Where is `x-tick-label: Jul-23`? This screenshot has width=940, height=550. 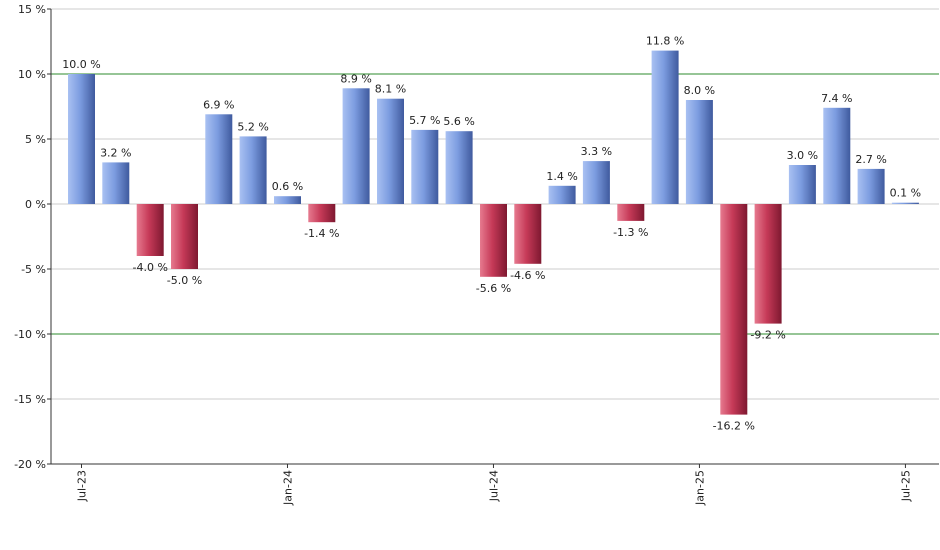 x-tick-label: Jul-23 is located at coordinates (82, 486).